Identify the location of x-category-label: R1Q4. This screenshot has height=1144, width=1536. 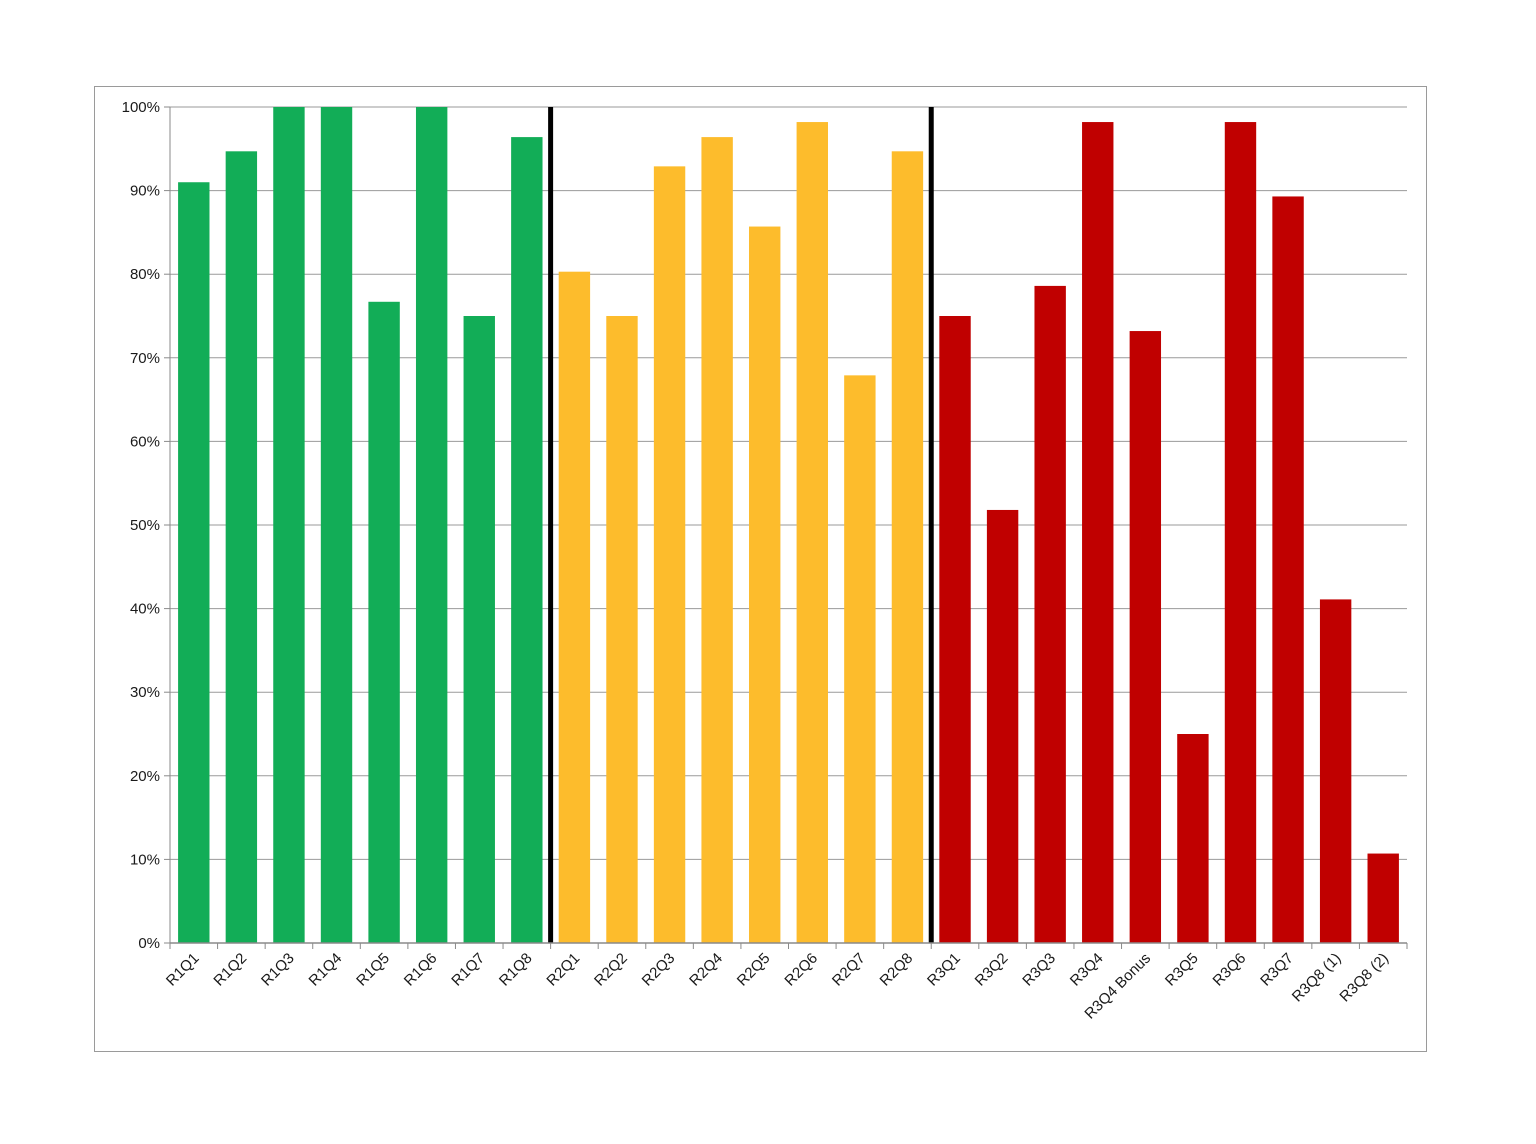
(326, 970).